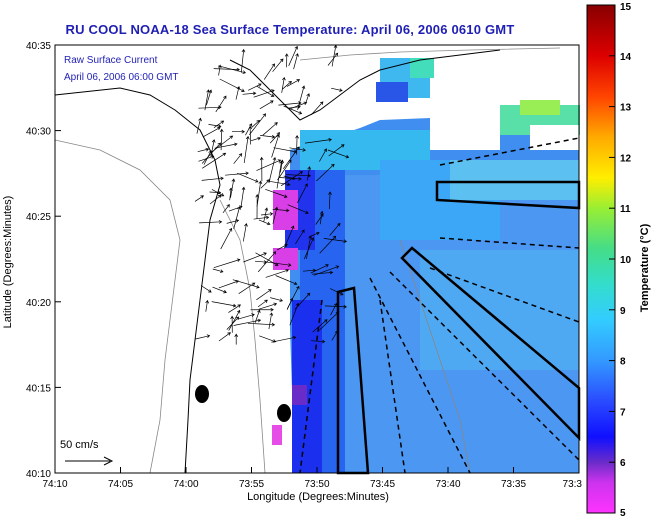 The height and width of the screenshot is (519, 651). What do you see at coordinates (382, 484) in the screenshot?
I see `x-tick-label: 73:45` at bounding box center [382, 484].